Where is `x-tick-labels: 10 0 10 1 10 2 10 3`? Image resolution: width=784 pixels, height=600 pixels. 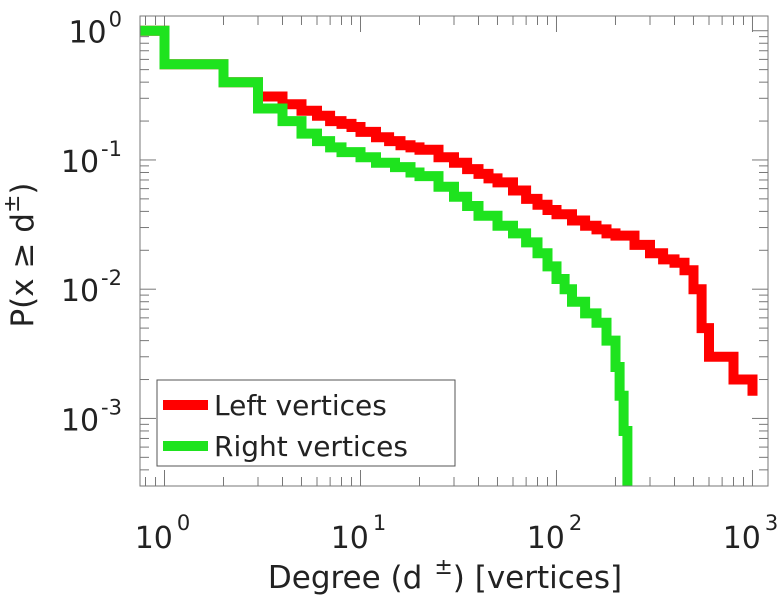
x-tick-labels: 10 0 10 1 10 2 10 3 is located at coordinates (457, 533).